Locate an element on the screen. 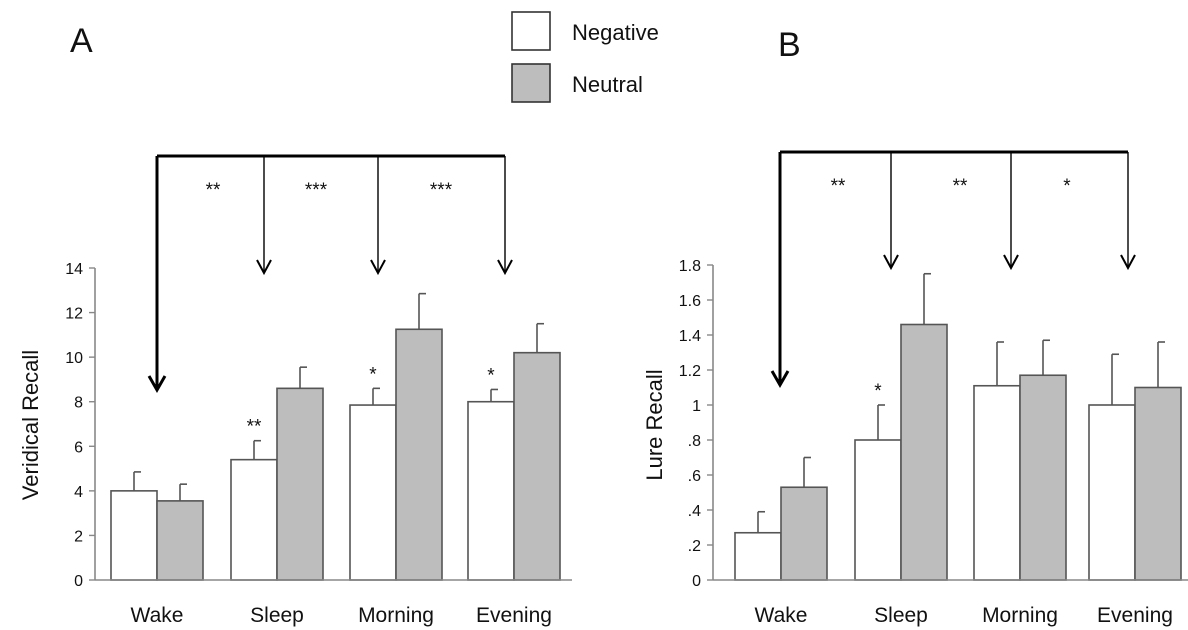  y-tick-label-a: 0 is located at coordinates (78, 581).